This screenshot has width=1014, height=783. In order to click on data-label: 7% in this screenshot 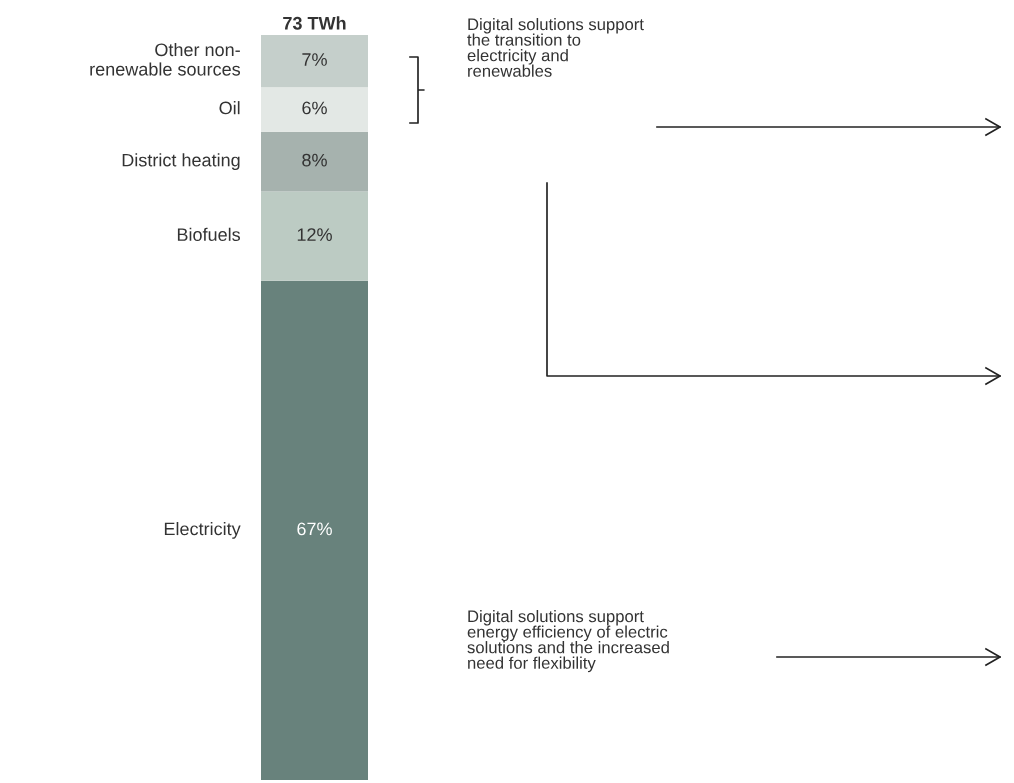, I will do `click(314, 59)`.